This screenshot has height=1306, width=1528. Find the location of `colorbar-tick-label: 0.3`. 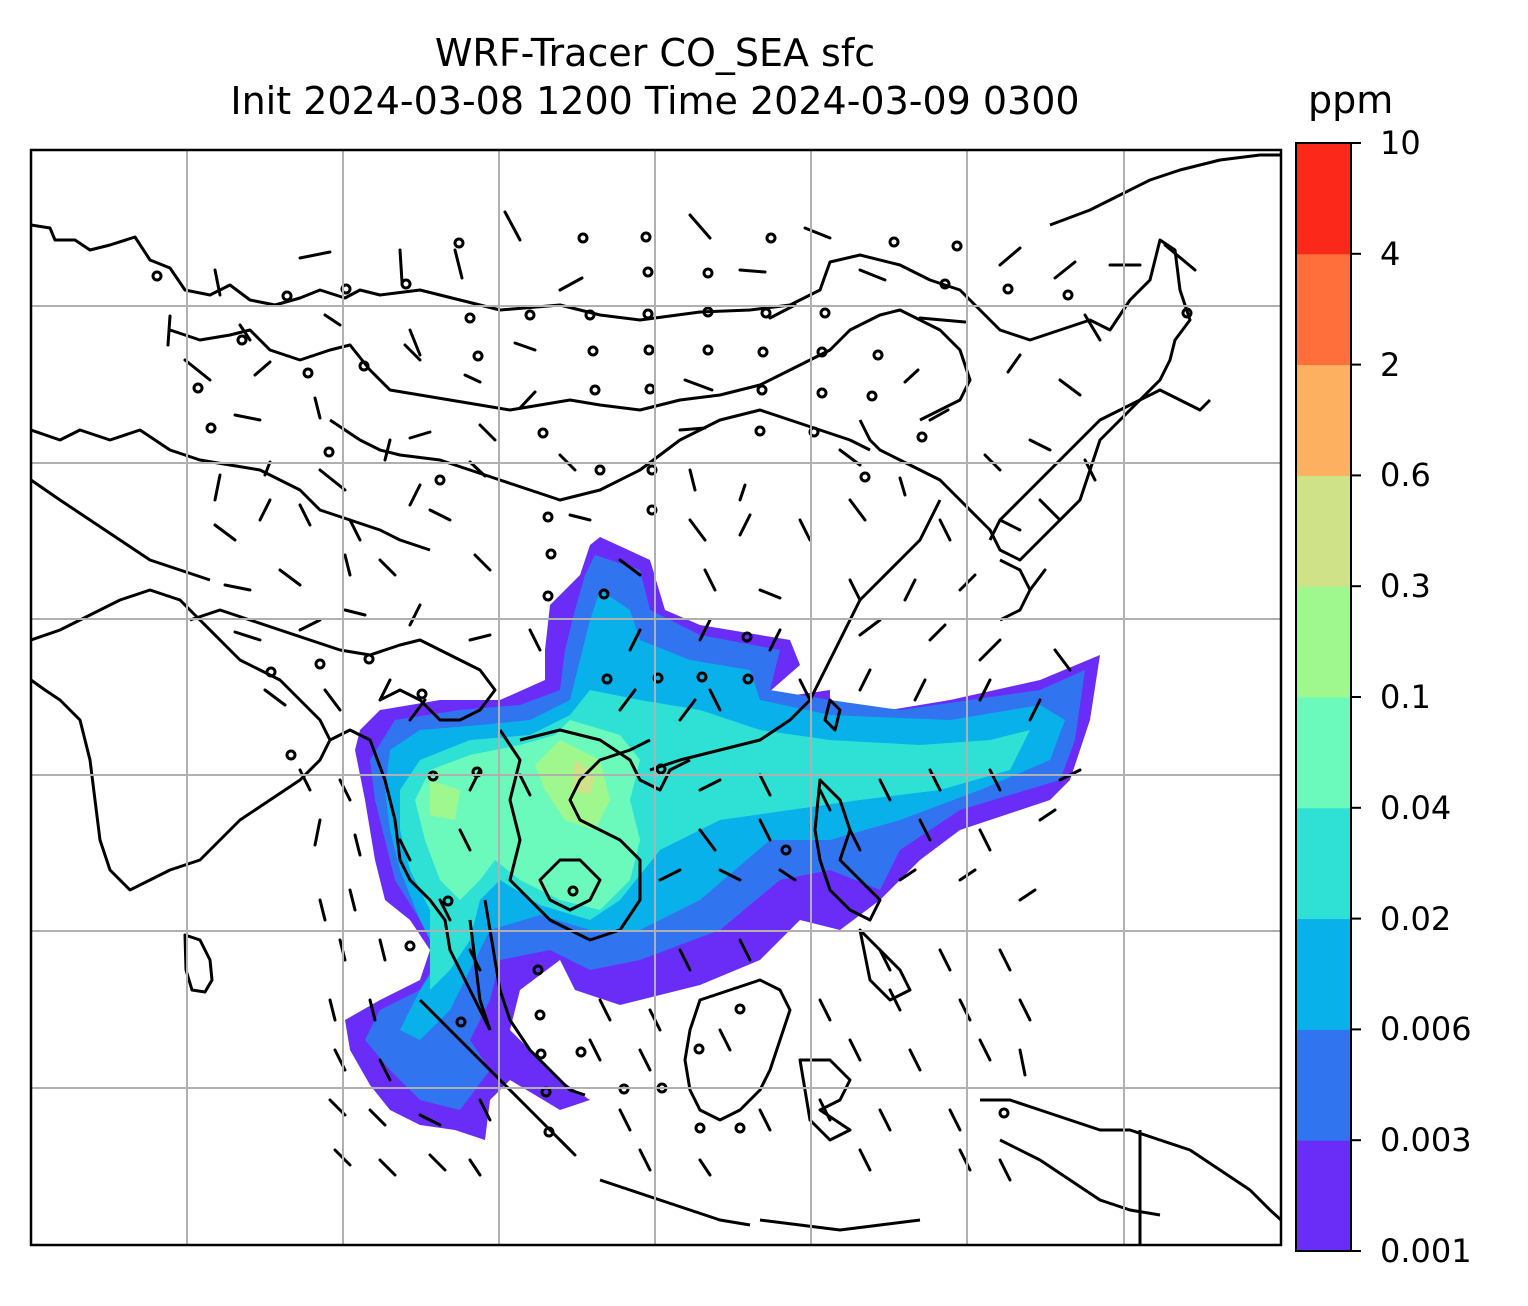

colorbar-tick-label: 0.3 is located at coordinates (1405, 586).